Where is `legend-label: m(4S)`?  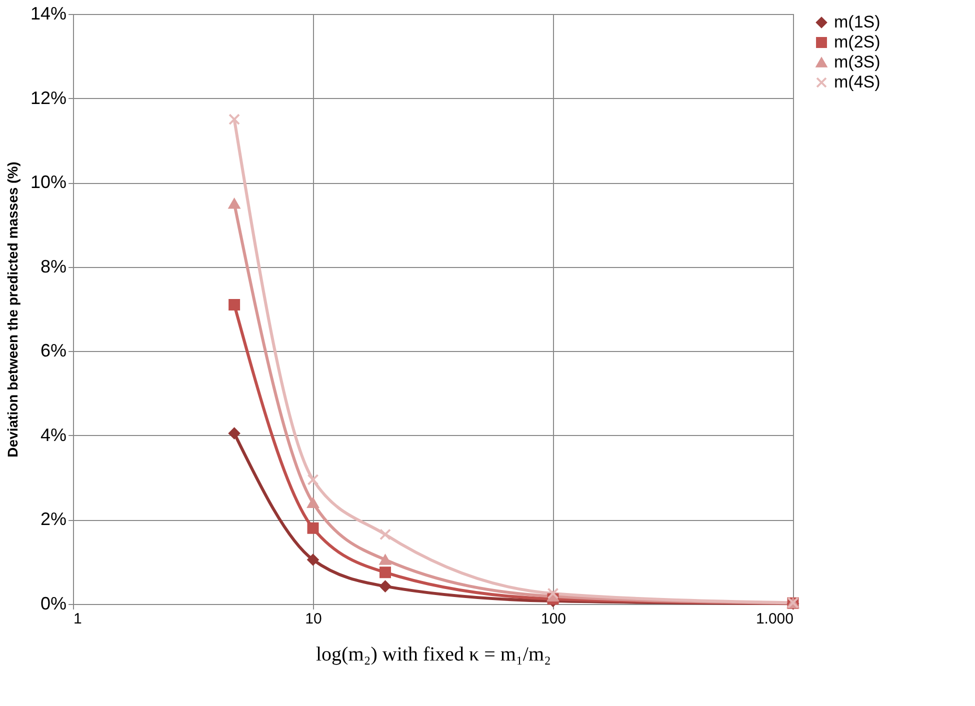
legend-label: m(4S) is located at coordinates (857, 82).